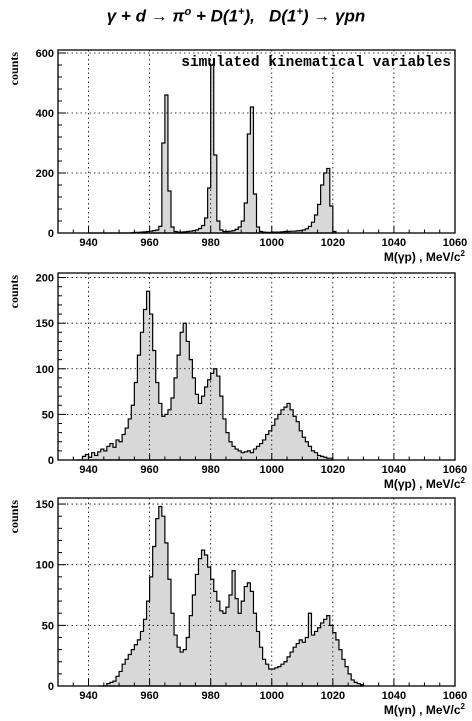  I want to click on y-tick-label: 600, so click(45, 54).